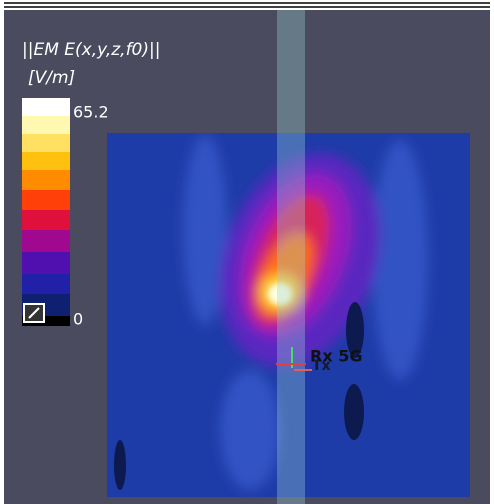 The height and width of the screenshot is (504, 494). Describe the element at coordinates (280, 294) in the screenshot. I see `hotspot` at that location.